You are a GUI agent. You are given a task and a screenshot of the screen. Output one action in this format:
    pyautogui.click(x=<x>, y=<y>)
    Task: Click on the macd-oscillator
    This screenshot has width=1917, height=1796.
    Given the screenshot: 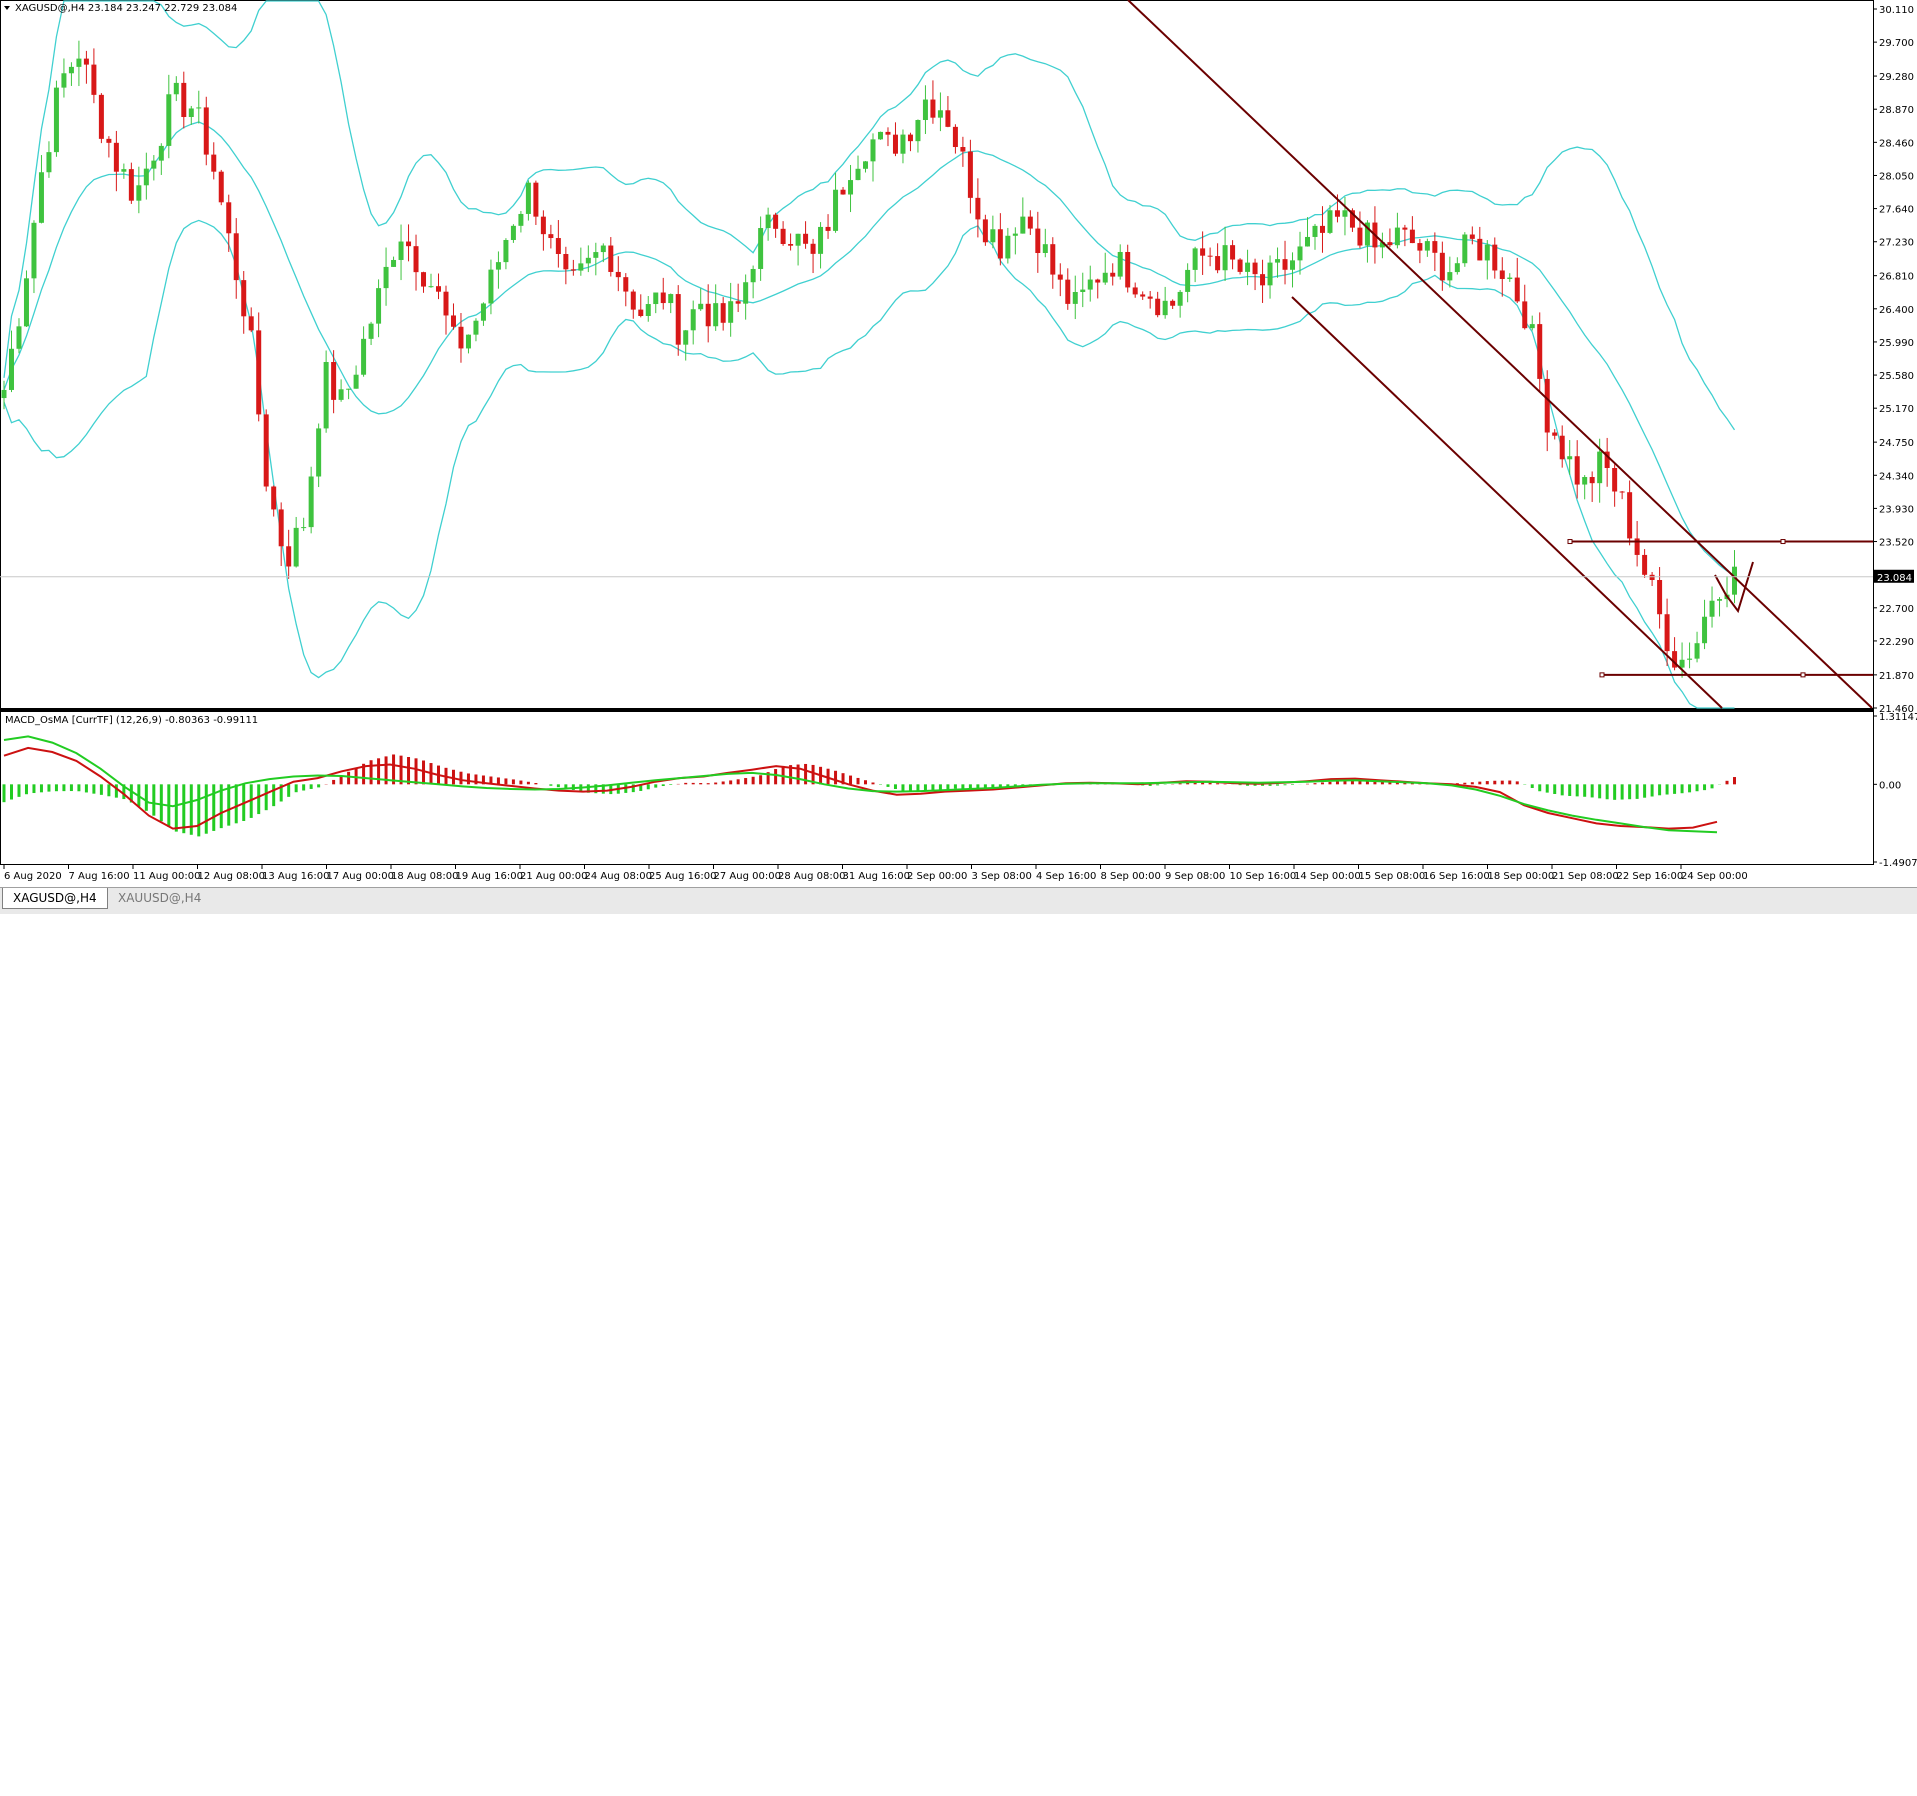 What is the action you would take?
    pyautogui.click(x=869, y=786)
    